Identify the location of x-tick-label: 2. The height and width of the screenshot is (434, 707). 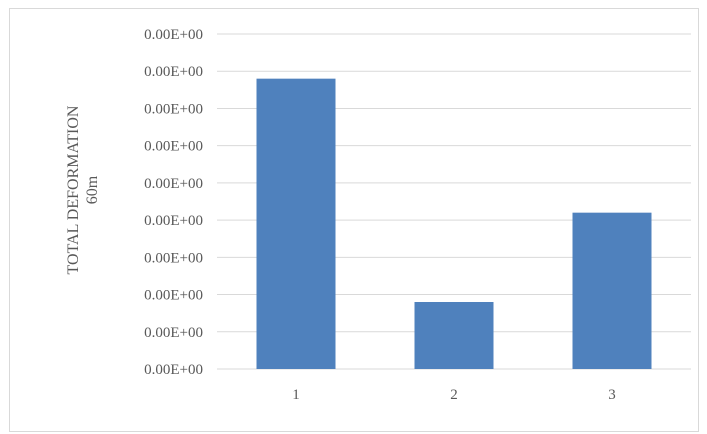
(454, 395).